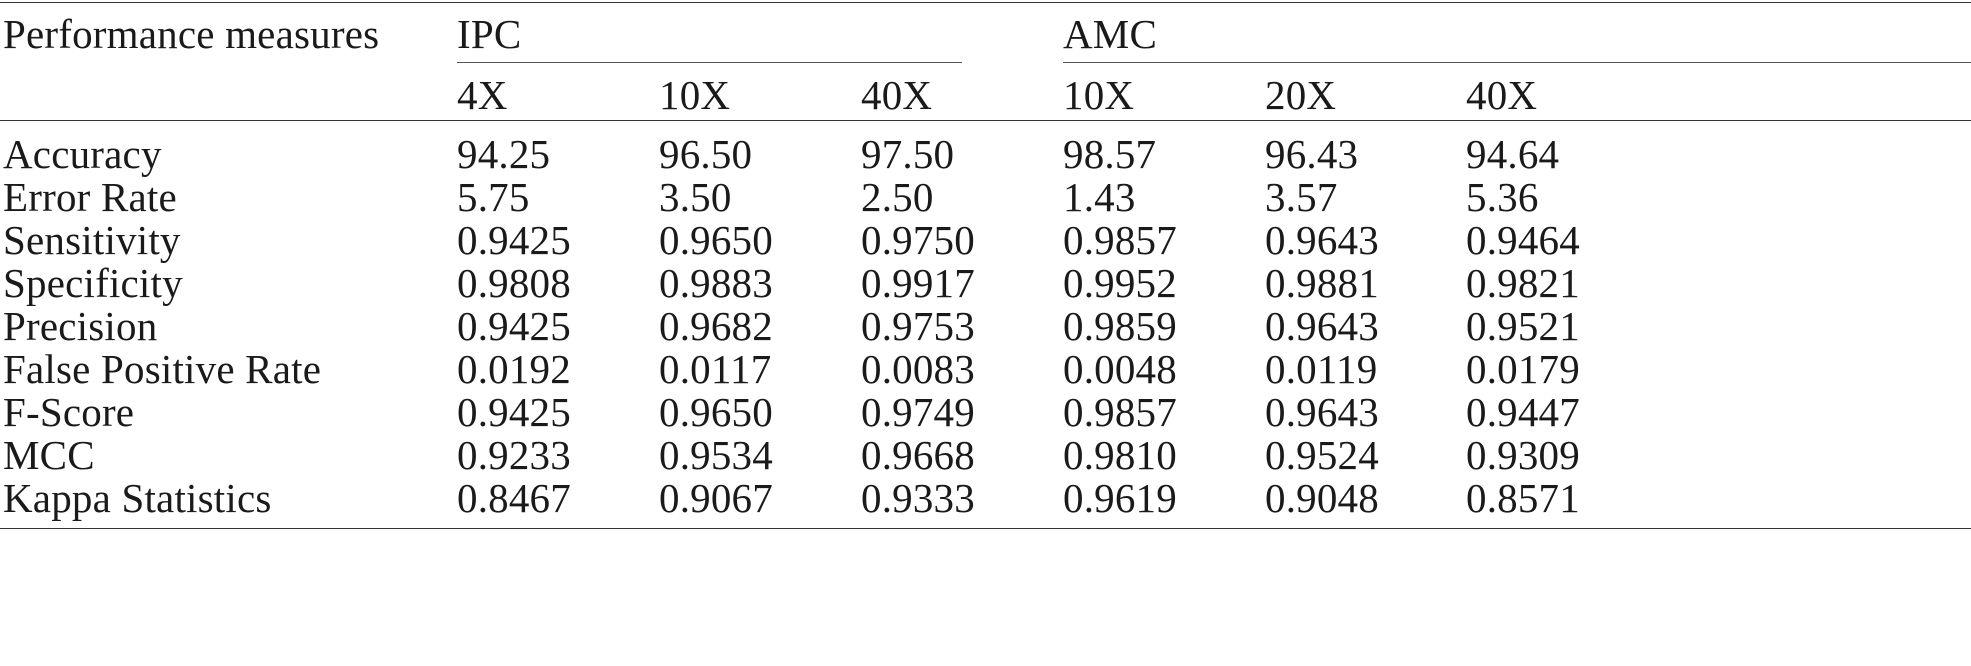  I want to click on table-cell: 0.8571, so click(1523, 498).